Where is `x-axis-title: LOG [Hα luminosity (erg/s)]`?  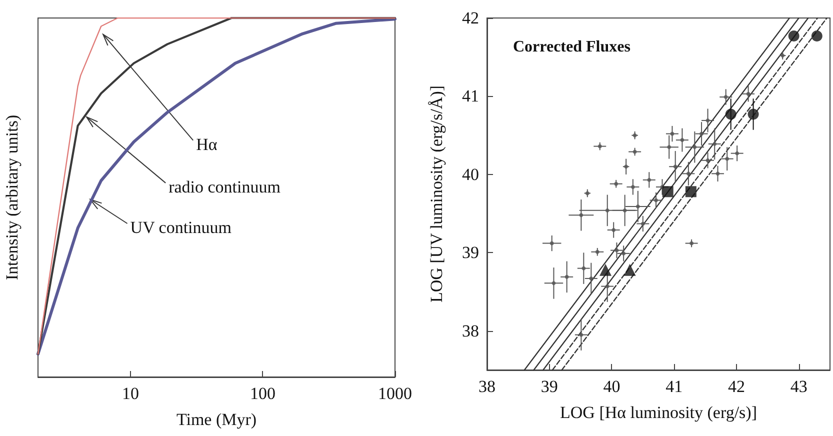 x-axis-title: LOG [Hα luminosity (erg/s)] is located at coordinates (658, 412).